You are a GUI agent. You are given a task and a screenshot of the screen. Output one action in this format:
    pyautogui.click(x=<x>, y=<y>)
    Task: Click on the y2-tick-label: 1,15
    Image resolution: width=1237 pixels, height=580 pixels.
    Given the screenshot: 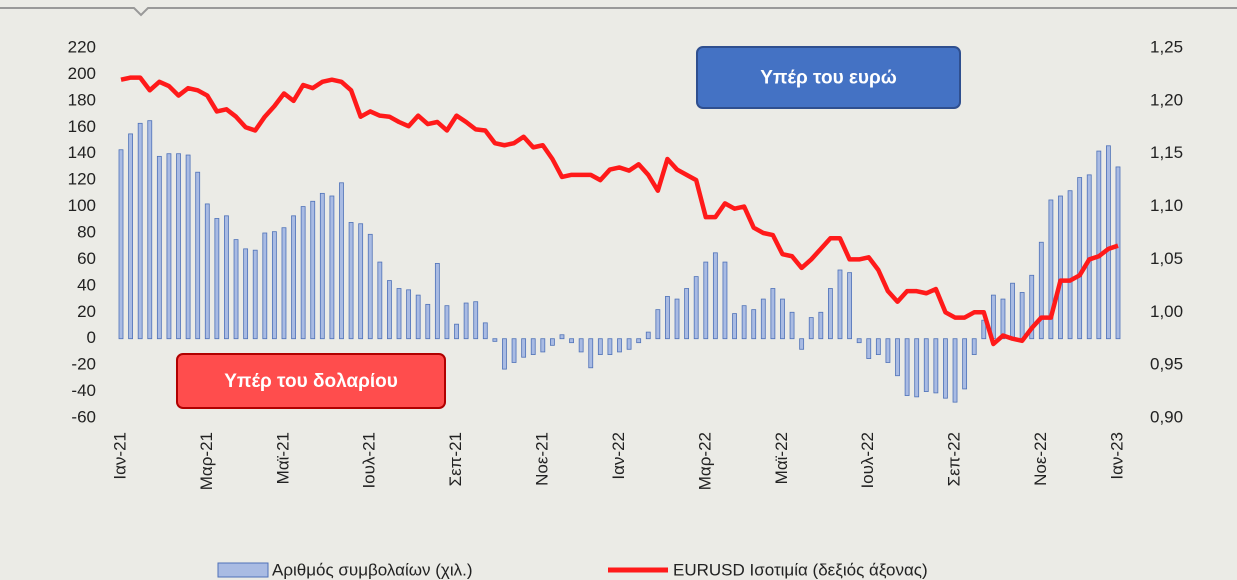 What is the action you would take?
    pyautogui.click(x=1166, y=152)
    